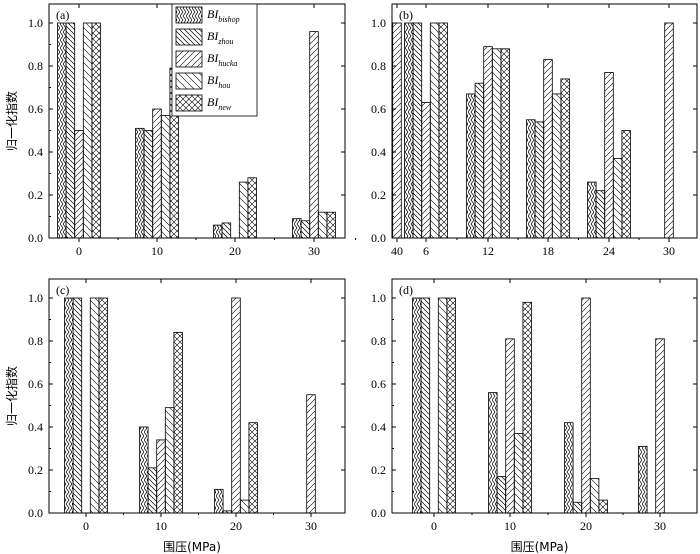  What do you see at coordinates (62, 290) in the screenshot?
I see `panel-label: (c)` at bounding box center [62, 290].